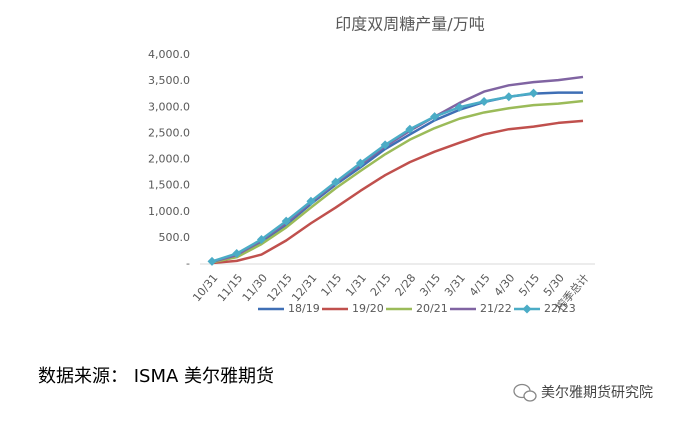  What do you see at coordinates (304, 288) in the screenshot?
I see `x-tick-label: 12/31` at bounding box center [304, 288].